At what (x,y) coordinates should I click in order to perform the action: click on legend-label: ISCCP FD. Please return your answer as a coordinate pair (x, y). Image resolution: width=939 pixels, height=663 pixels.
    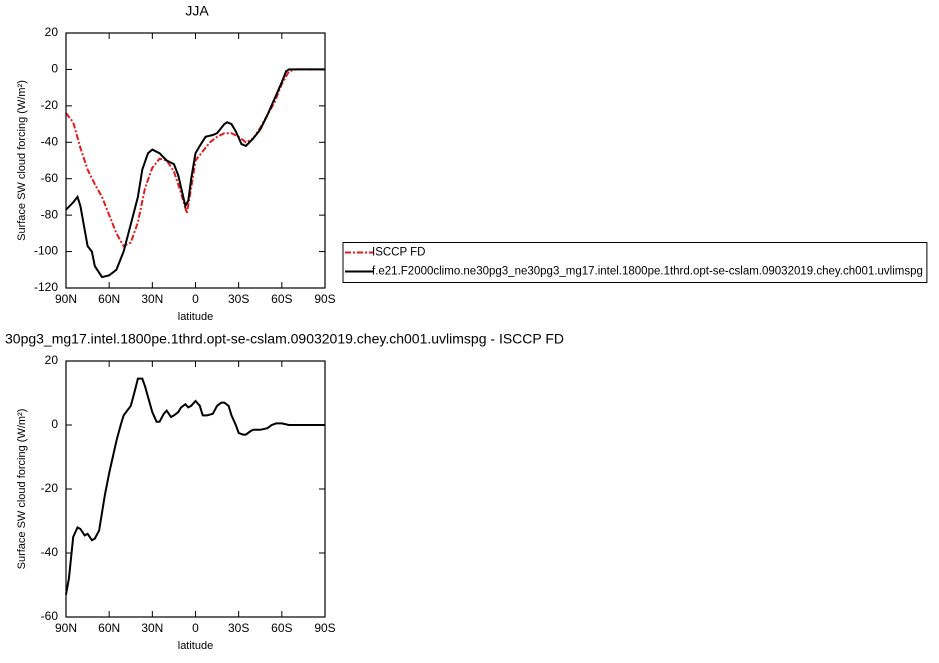
    Looking at the image, I should click on (398, 253).